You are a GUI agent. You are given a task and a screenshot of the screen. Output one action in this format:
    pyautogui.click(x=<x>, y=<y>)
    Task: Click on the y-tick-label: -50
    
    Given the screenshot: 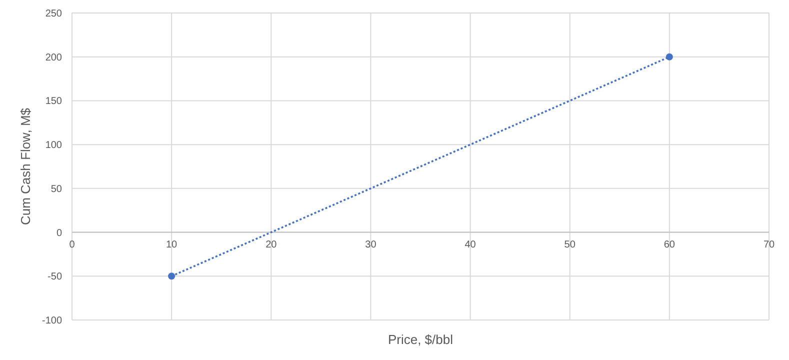 What is the action you would take?
    pyautogui.click(x=55, y=277)
    